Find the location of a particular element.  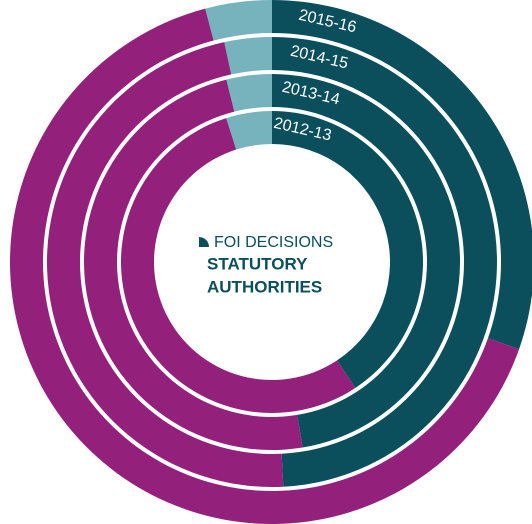

chart-title: FOI DECISIONS is located at coordinates (273, 242).